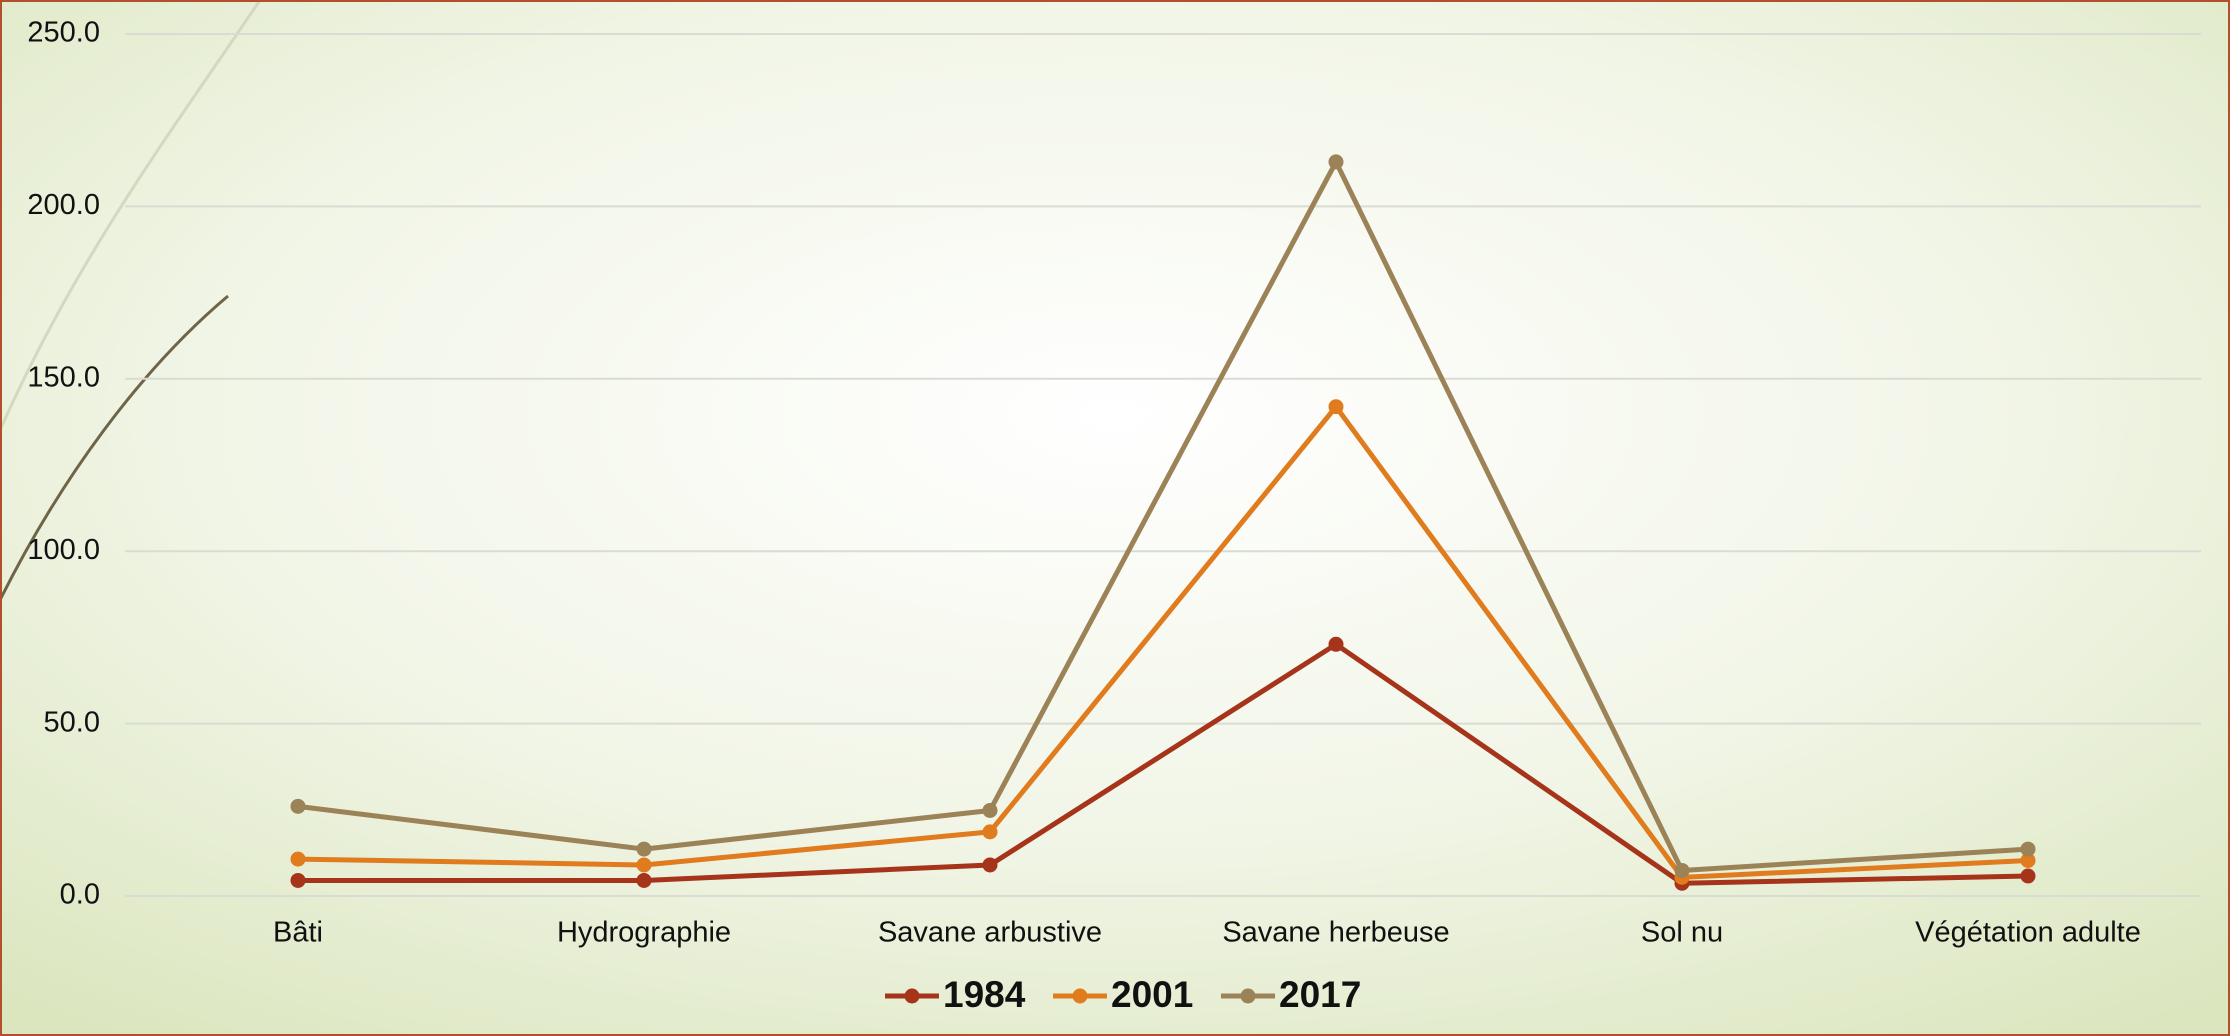 The image size is (2230, 1036). What do you see at coordinates (1335, 933) in the screenshot?
I see `x-tick-label: Savane herbeuse` at bounding box center [1335, 933].